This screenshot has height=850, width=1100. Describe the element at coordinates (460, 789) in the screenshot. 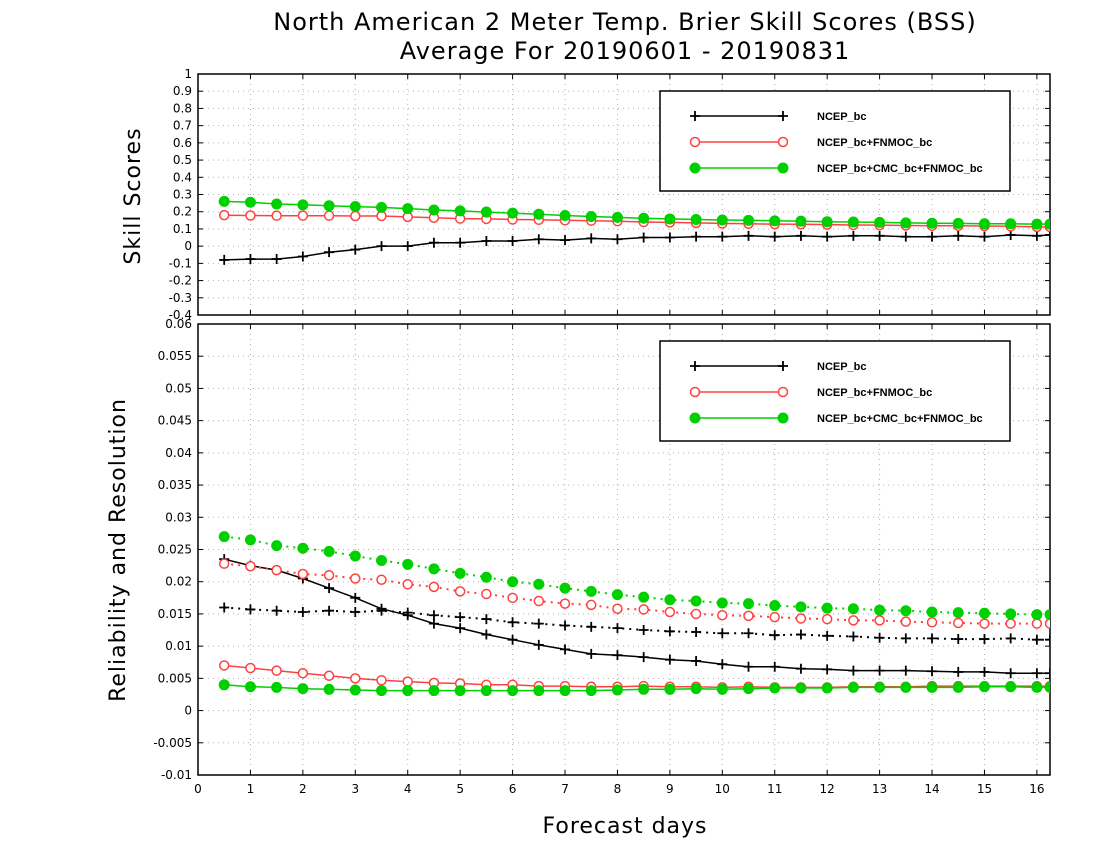

I see `x-tick-label: 5` at that location.